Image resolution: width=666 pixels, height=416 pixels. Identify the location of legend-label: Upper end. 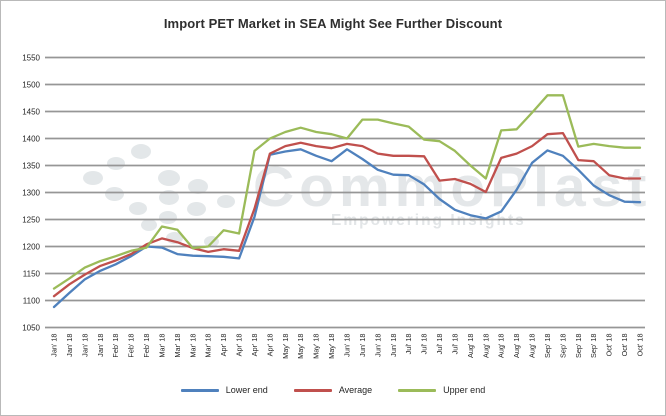
(464, 390).